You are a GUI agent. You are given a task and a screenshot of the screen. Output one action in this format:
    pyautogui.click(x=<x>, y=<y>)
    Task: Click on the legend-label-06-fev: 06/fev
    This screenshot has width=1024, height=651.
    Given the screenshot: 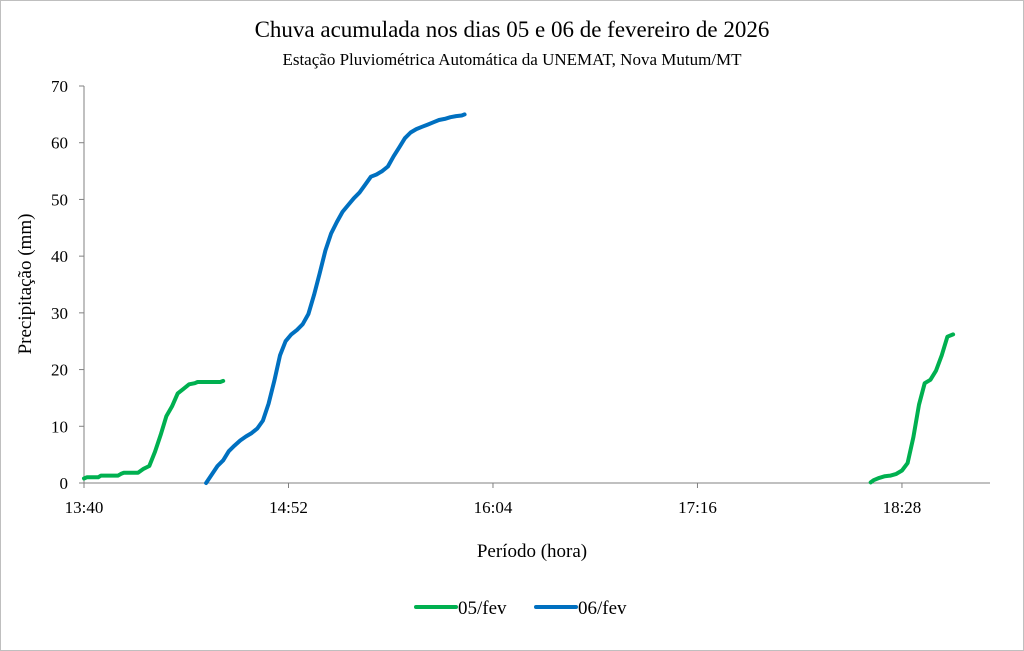 What is the action you would take?
    pyautogui.click(x=602, y=608)
    